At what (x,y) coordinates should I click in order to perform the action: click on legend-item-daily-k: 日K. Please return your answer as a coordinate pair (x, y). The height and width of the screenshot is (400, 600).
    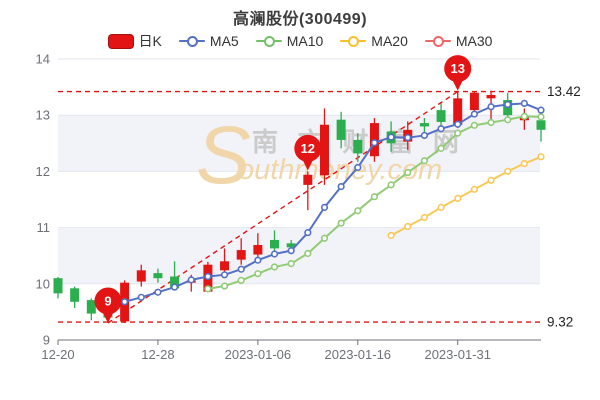
    Looking at the image, I should click on (134, 41).